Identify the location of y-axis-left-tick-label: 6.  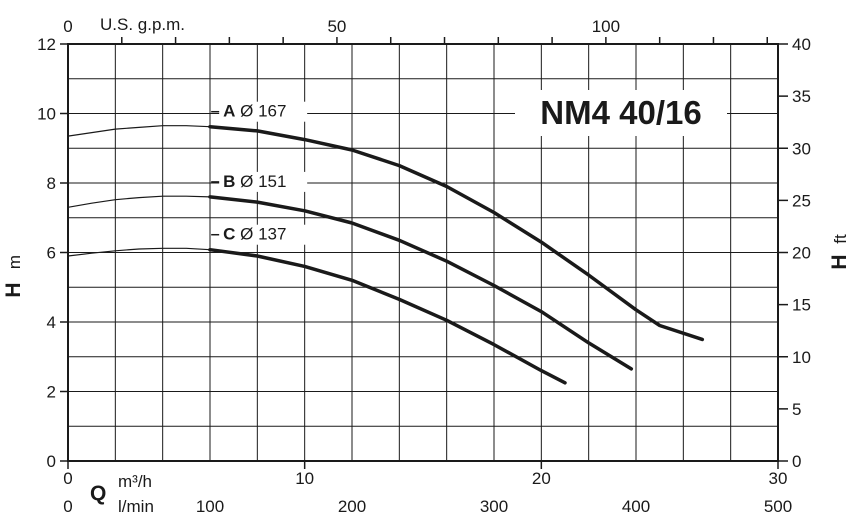
(51, 253).